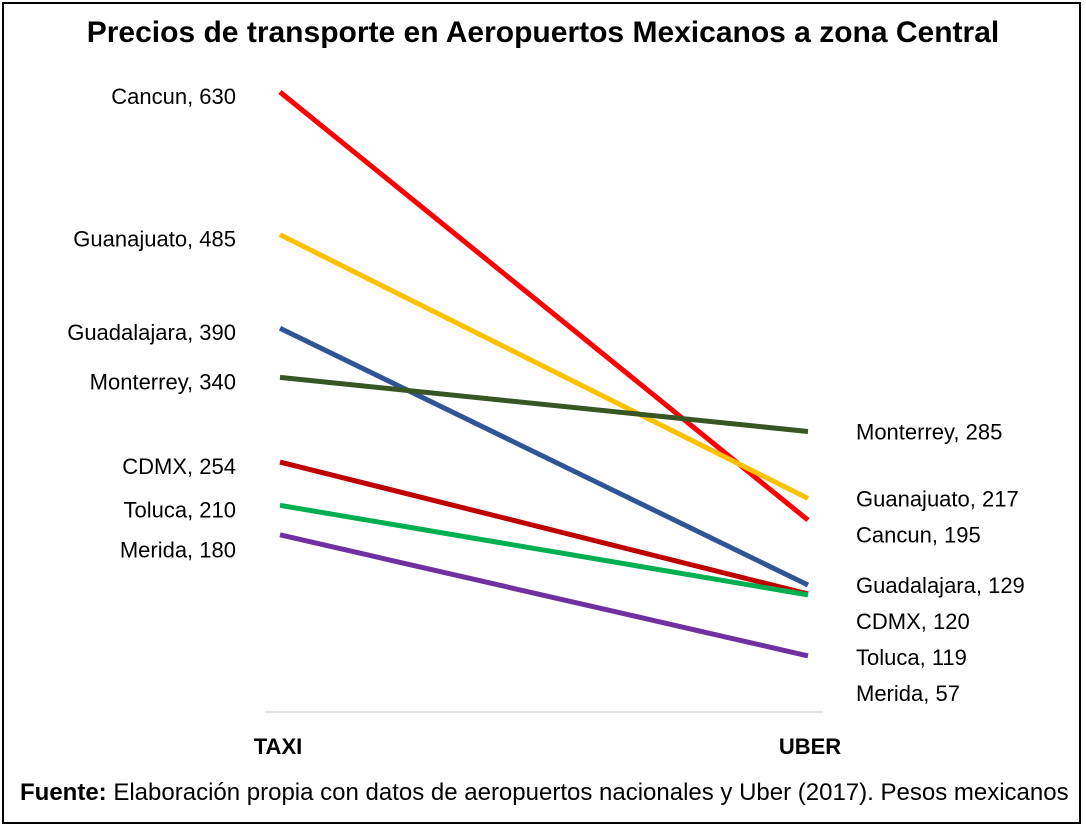  I want to click on data-label-taxi-toluca: Toluca, 210, so click(179, 509).